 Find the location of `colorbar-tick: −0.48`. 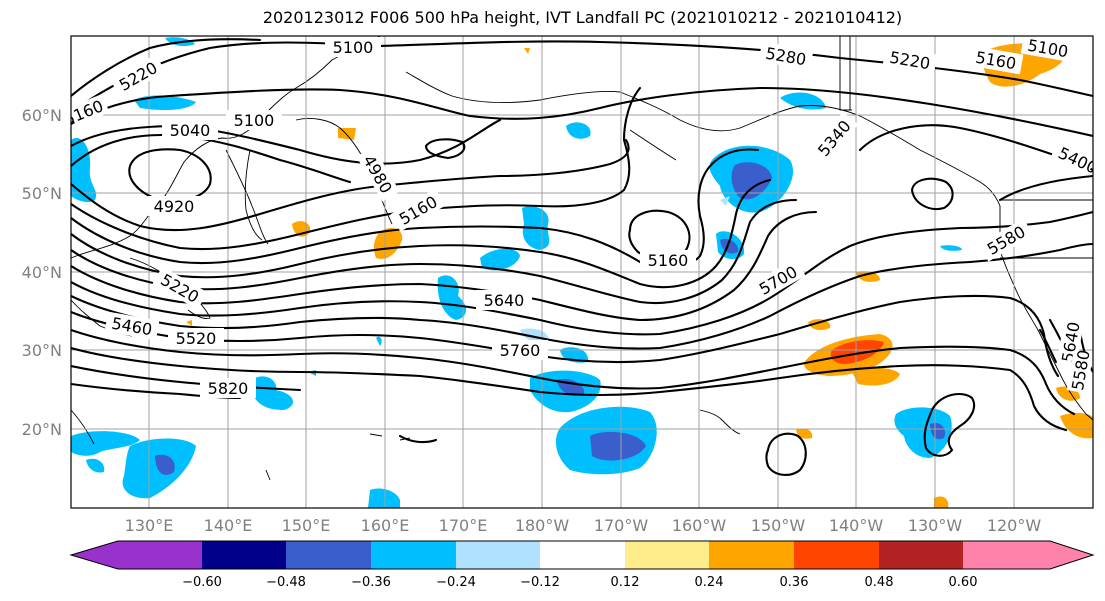

colorbar-tick: −0.48 is located at coordinates (286, 582).